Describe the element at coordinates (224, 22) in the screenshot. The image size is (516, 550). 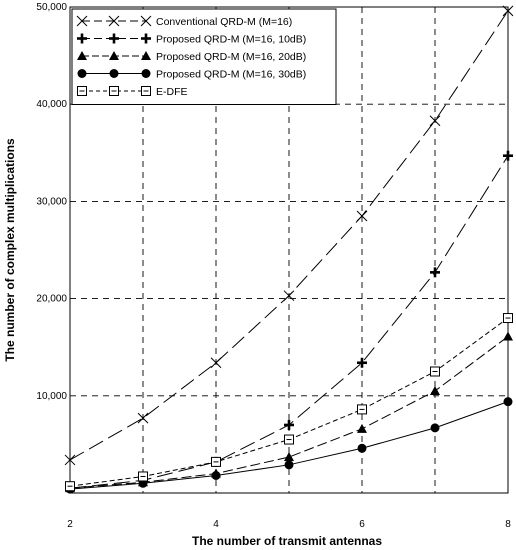
I see `legend-label: Conventional QRD-M (M=16)` at that location.